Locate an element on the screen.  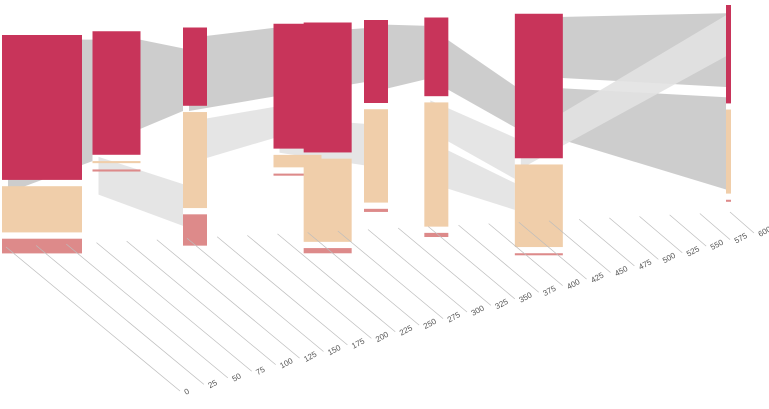
x-tick-label: 400 is located at coordinates (573, 284).